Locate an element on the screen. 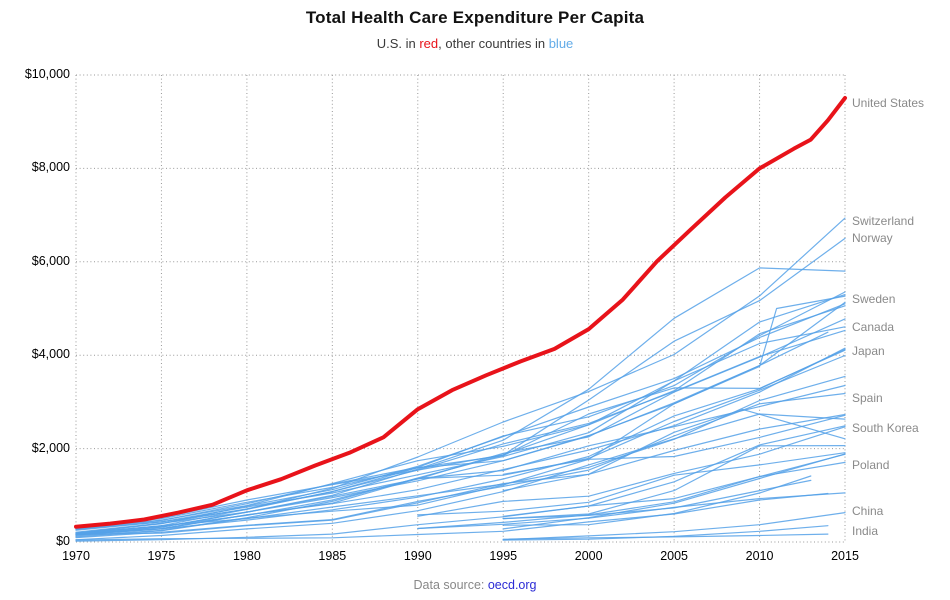 Image resolution: width=950 pixels, height=600 pixels. series-end-label-canada: Canada is located at coordinates (873, 327).